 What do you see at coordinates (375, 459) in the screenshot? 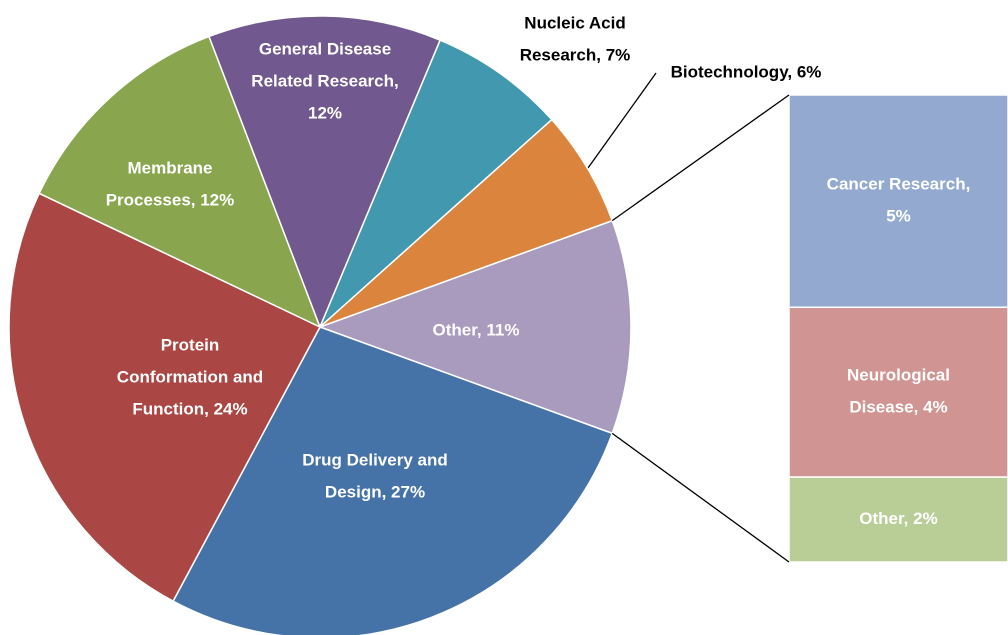
I see `slice-label: Drug Delivery and` at bounding box center [375, 459].